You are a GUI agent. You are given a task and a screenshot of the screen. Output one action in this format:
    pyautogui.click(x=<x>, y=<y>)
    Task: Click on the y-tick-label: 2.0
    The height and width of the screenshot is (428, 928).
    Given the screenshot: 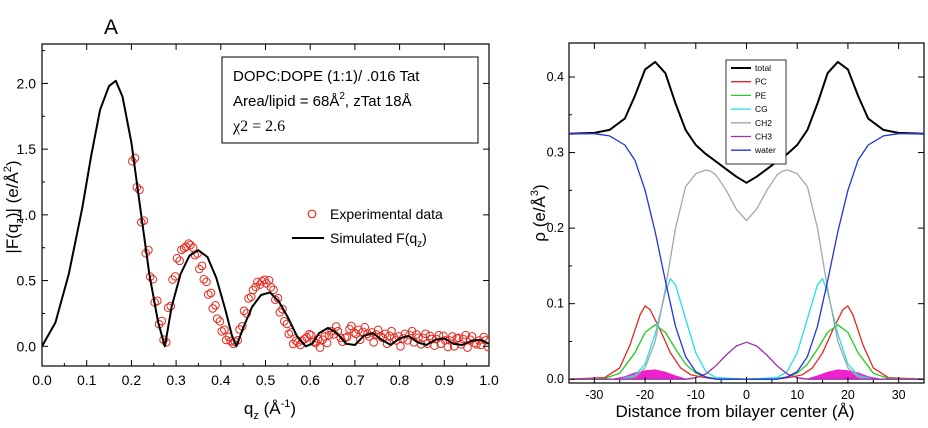 What is the action you would take?
    pyautogui.click(x=27, y=83)
    